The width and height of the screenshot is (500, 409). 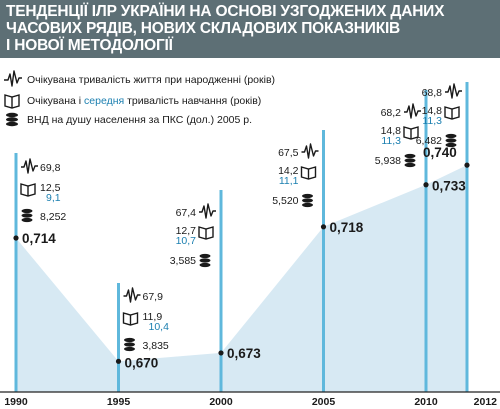 I want to click on expected-schooling-1995: 11,9, so click(x=153, y=317).